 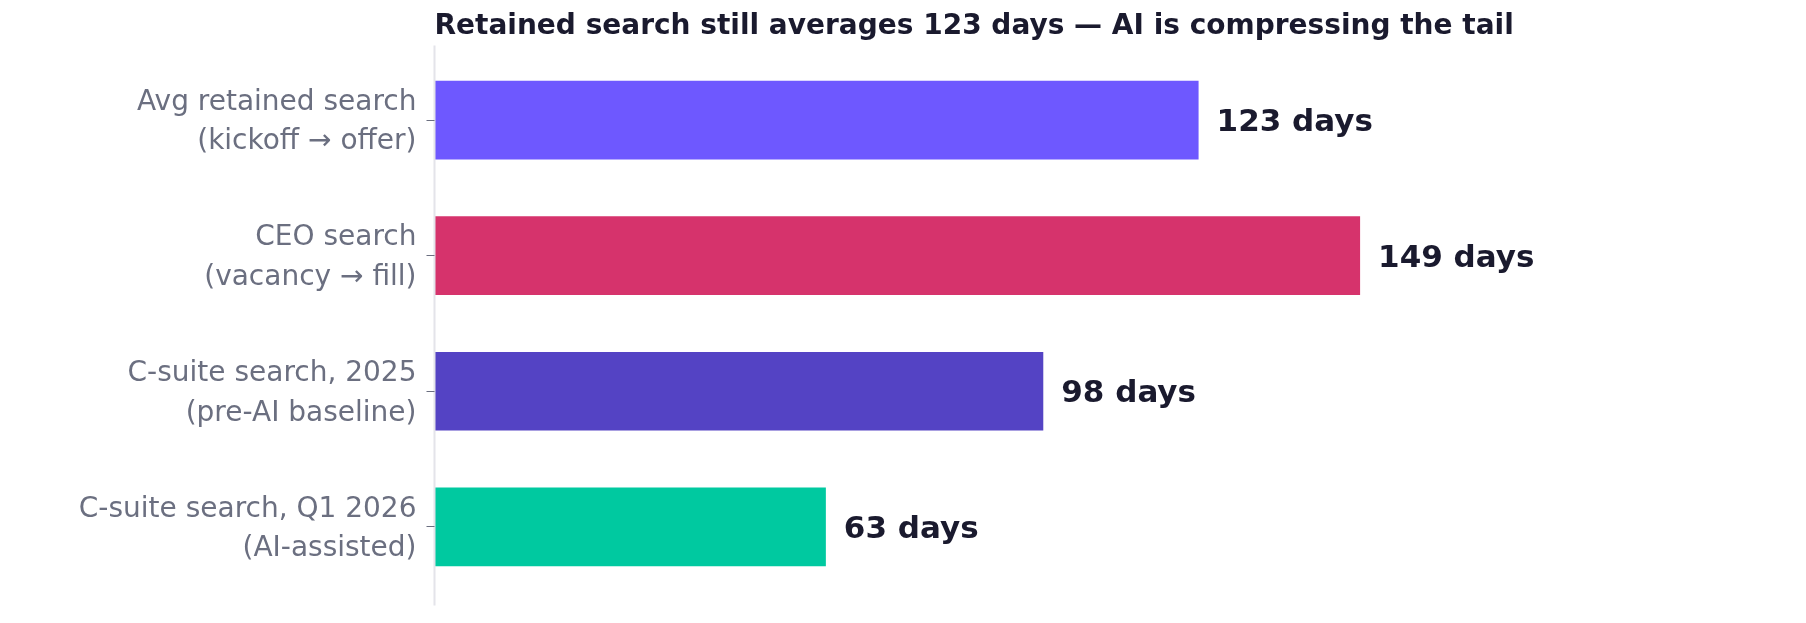 What do you see at coordinates (974, 24) in the screenshot?
I see `chart-title: Retained search still averages 123 days — AI is compressing the tail` at bounding box center [974, 24].